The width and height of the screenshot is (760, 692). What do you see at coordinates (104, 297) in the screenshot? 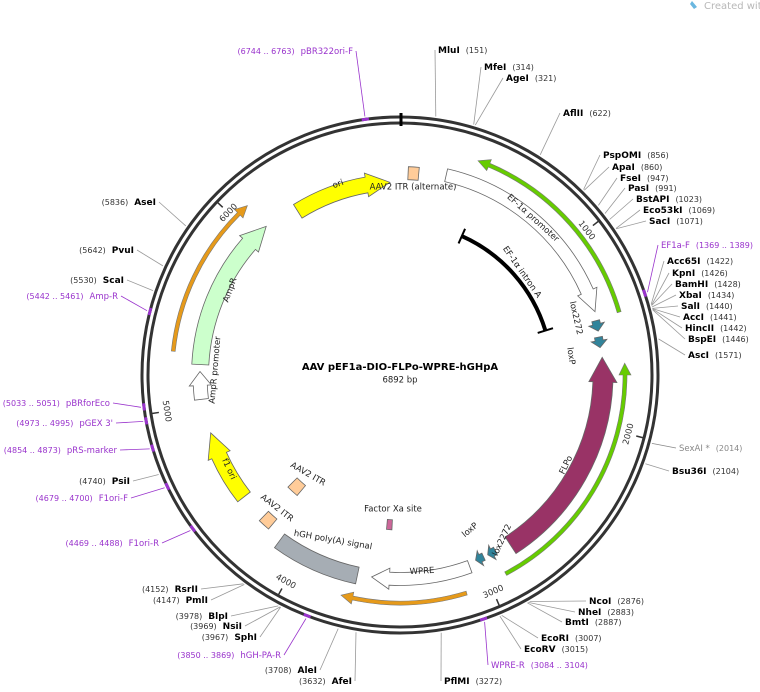
I see `site-name: Amp-R` at bounding box center [104, 297].